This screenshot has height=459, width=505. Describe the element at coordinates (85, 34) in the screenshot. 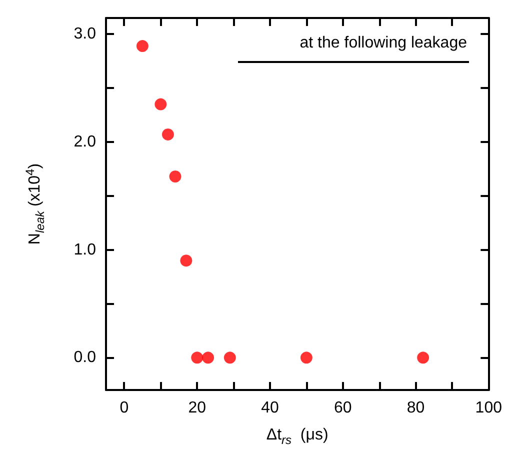

I see `y-tick-label: 3.0` at that location.